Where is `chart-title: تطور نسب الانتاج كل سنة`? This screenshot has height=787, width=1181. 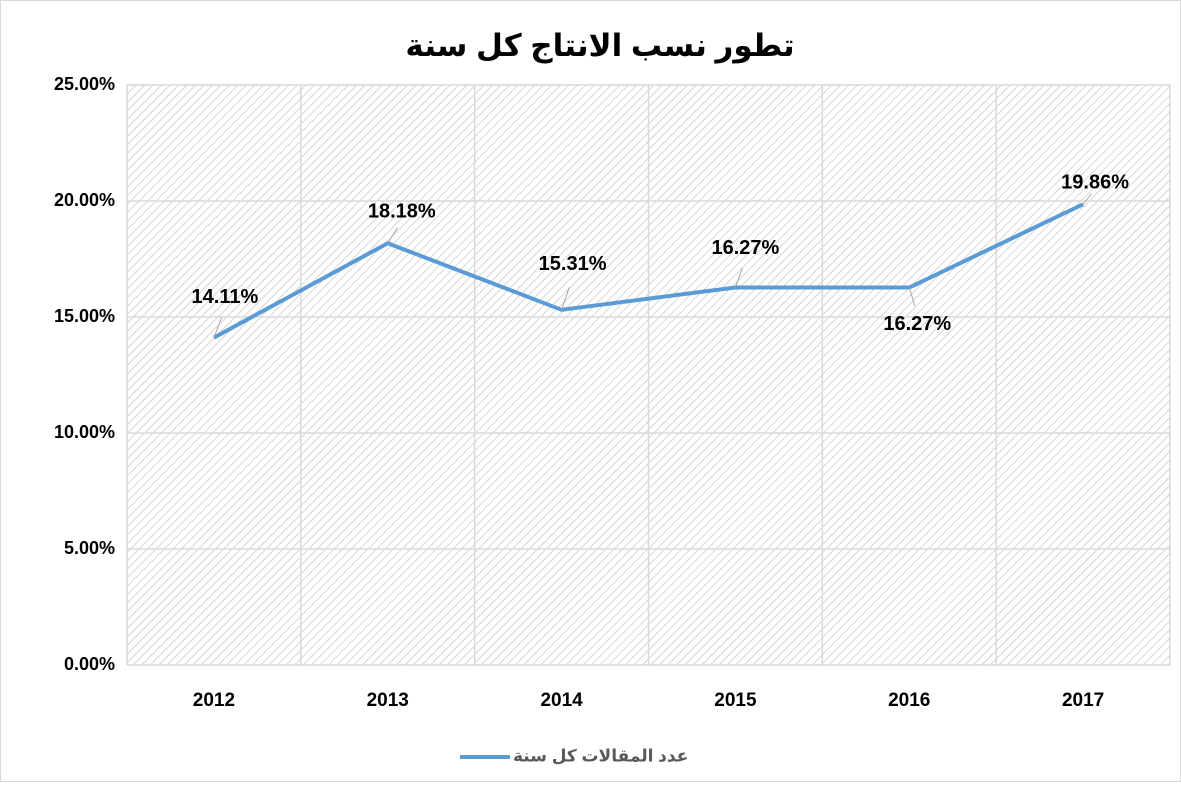 chart-title: تطور نسب الانتاج كل سنة is located at coordinates (599, 46).